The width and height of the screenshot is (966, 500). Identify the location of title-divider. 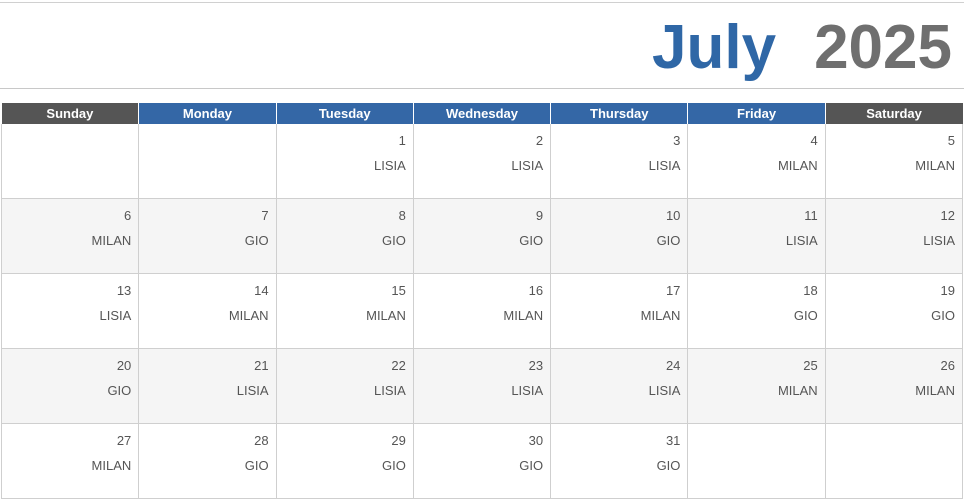
(482, 88).